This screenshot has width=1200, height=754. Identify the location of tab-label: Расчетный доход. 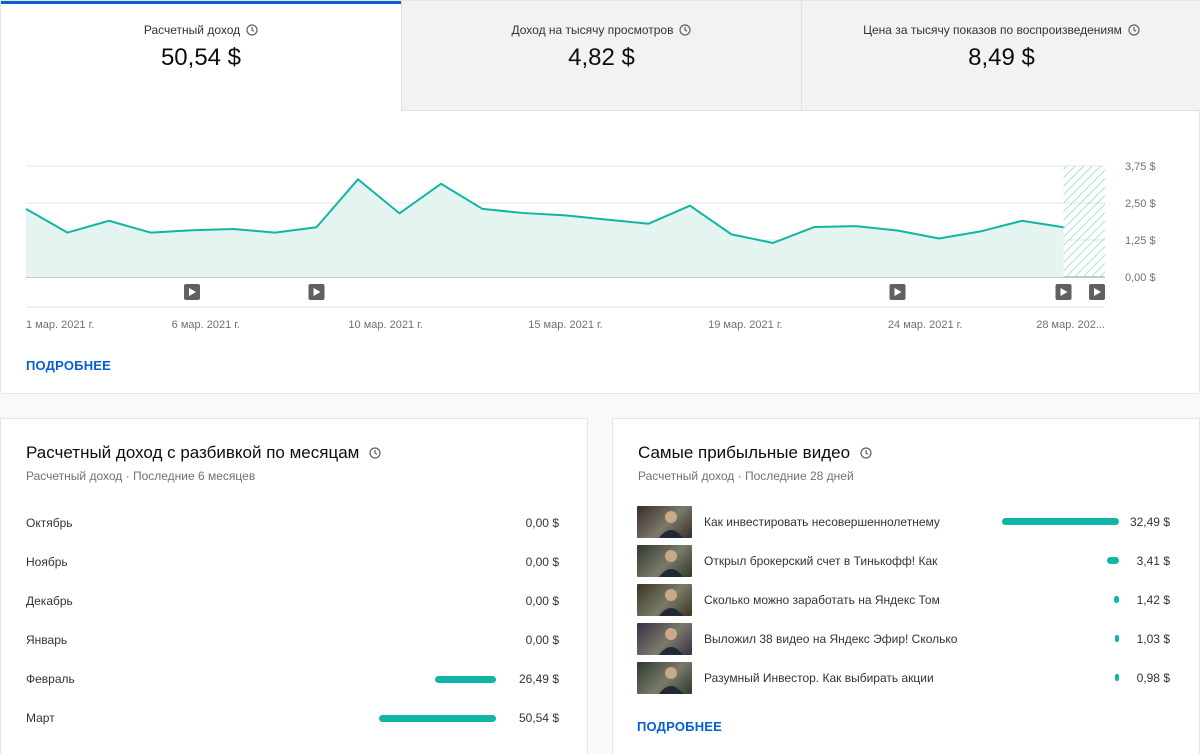
(192, 30).